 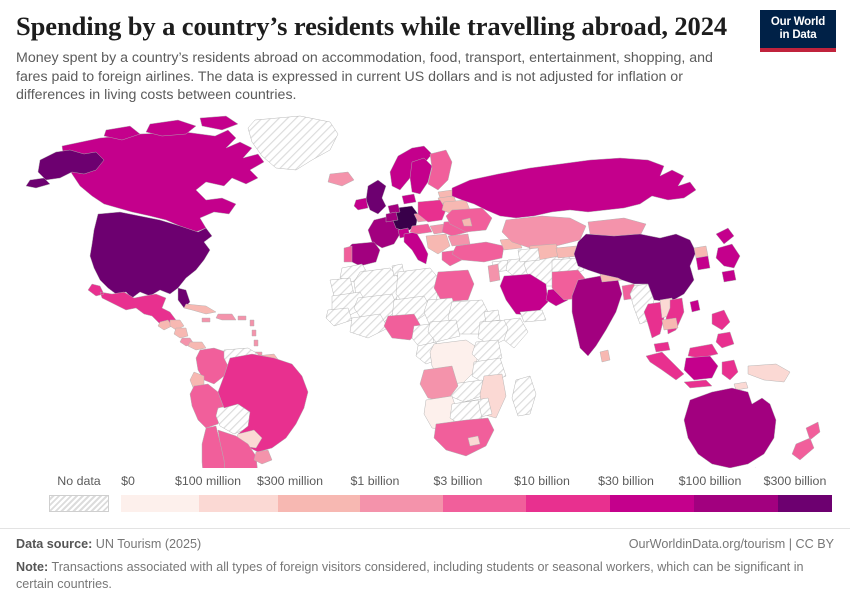 I want to click on country-taiwan, so click(x=695, y=306).